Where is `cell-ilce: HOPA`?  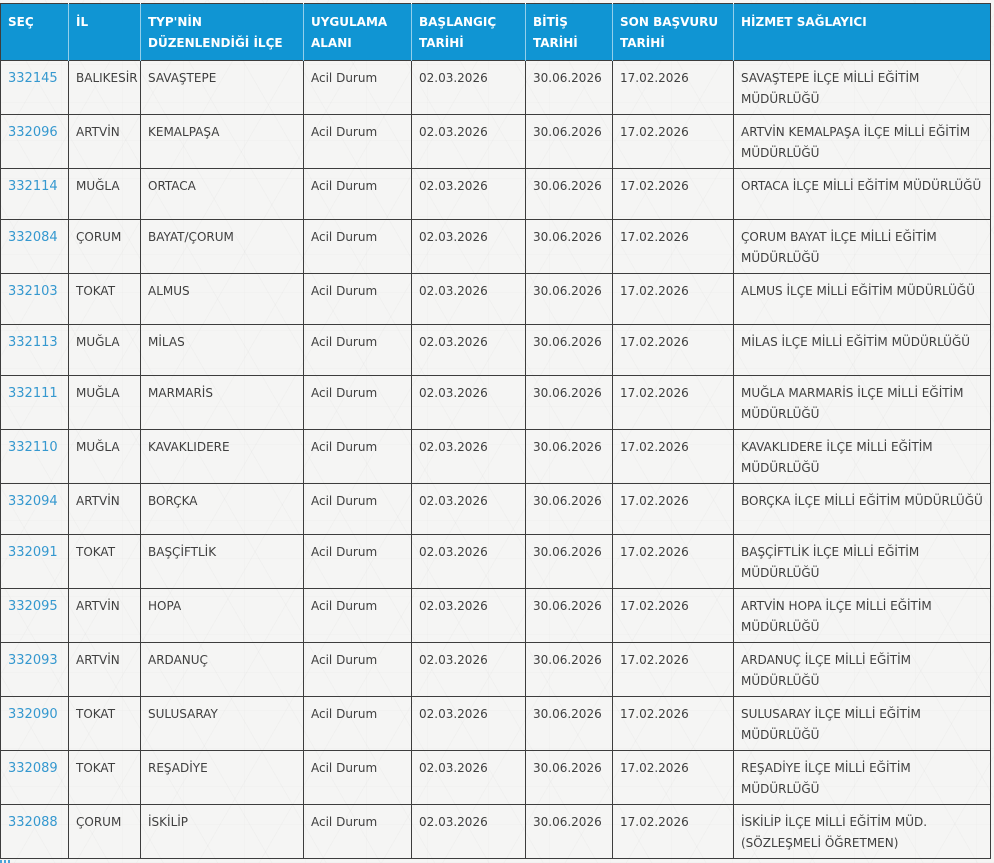
cell-ilce: HOPA is located at coordinates (222, 615).